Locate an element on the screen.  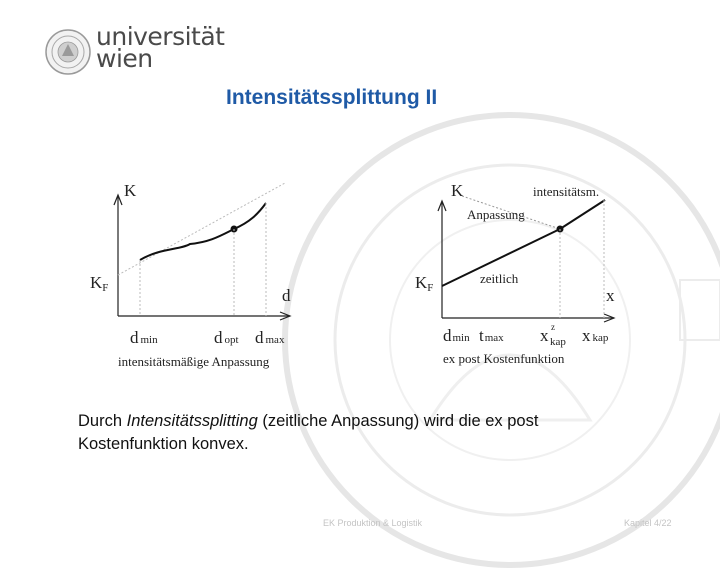
logo-wordmark: universität wien is located at coordinates (160, 47).